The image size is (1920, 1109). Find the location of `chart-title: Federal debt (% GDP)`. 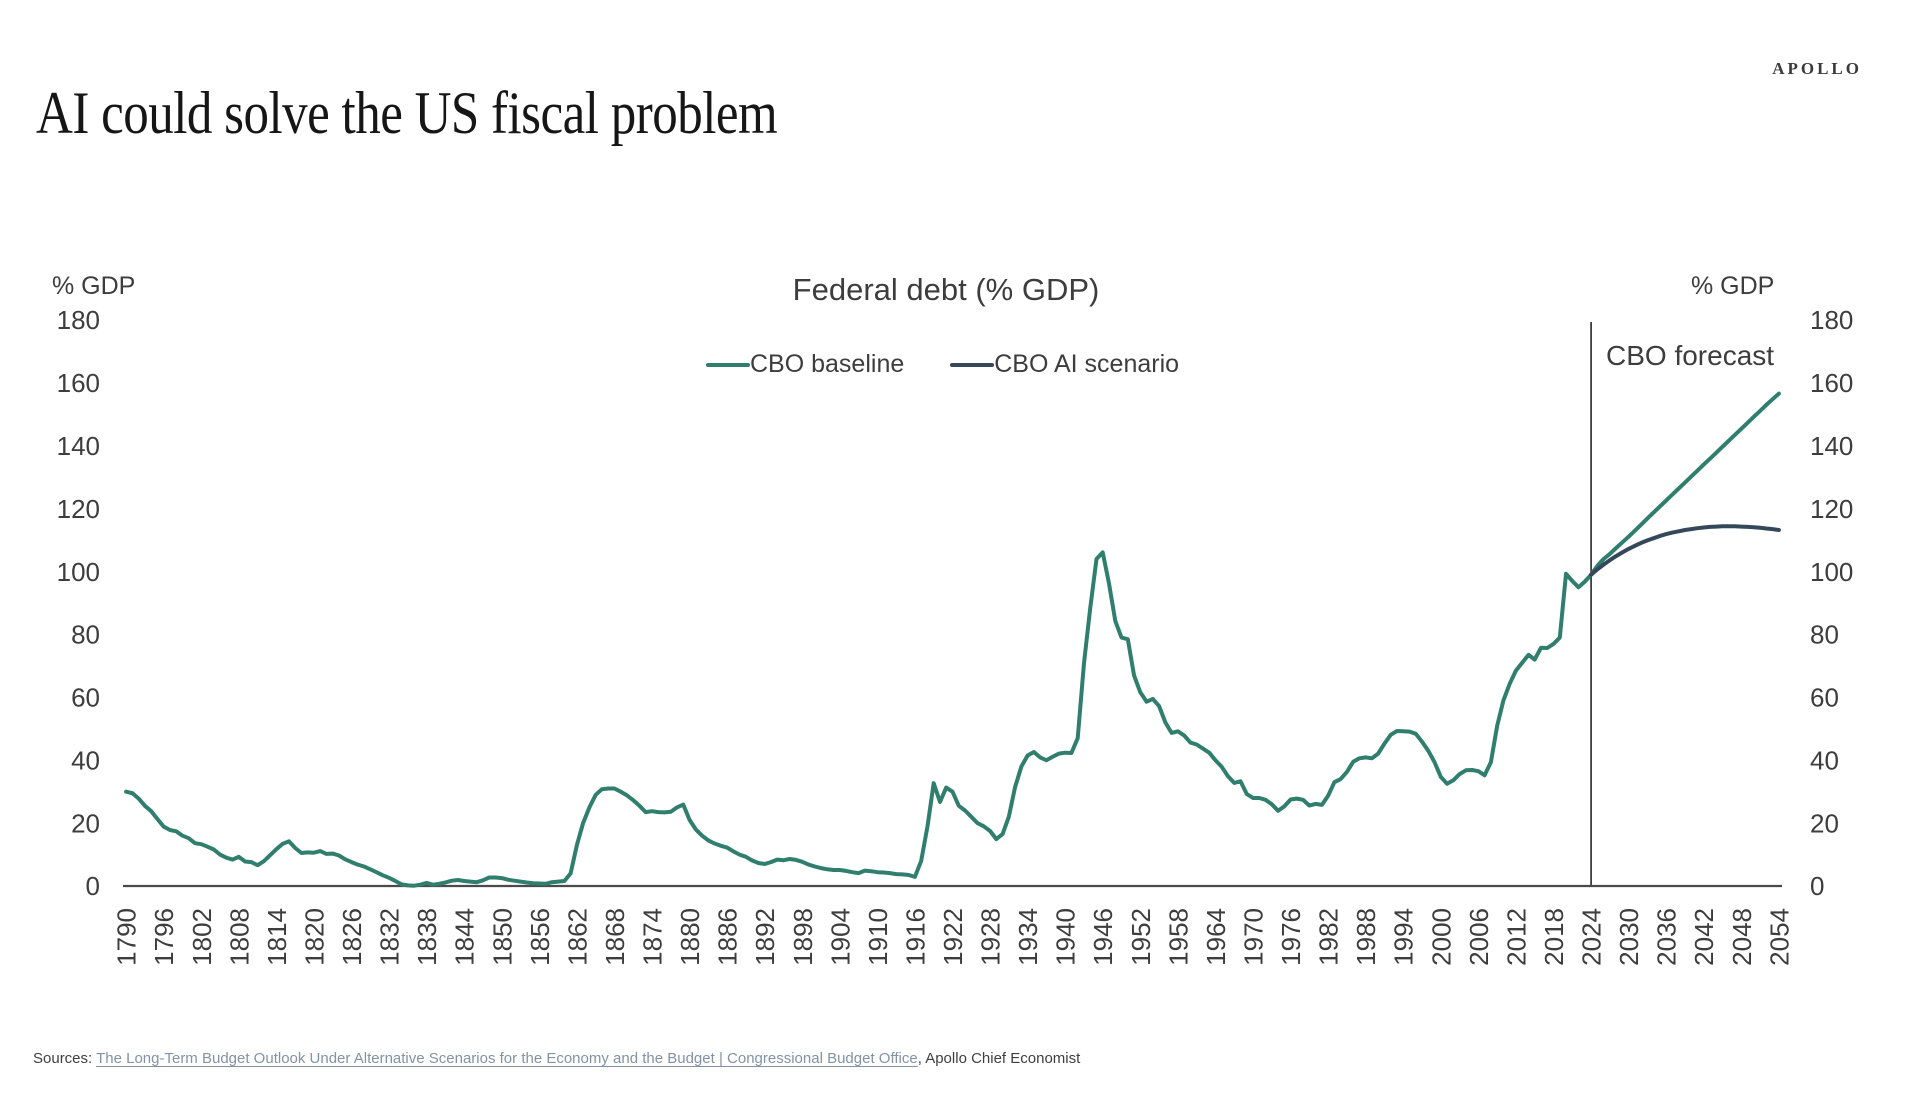

chart-title: Federal debt (% GDP) is located at coordinates (946, 289).